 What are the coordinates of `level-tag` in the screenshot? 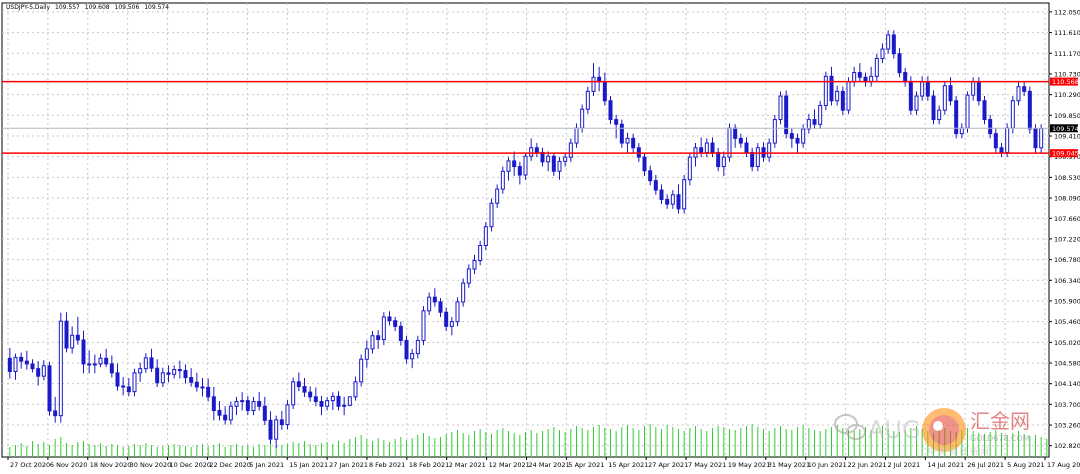 It's located at (1064, 153).